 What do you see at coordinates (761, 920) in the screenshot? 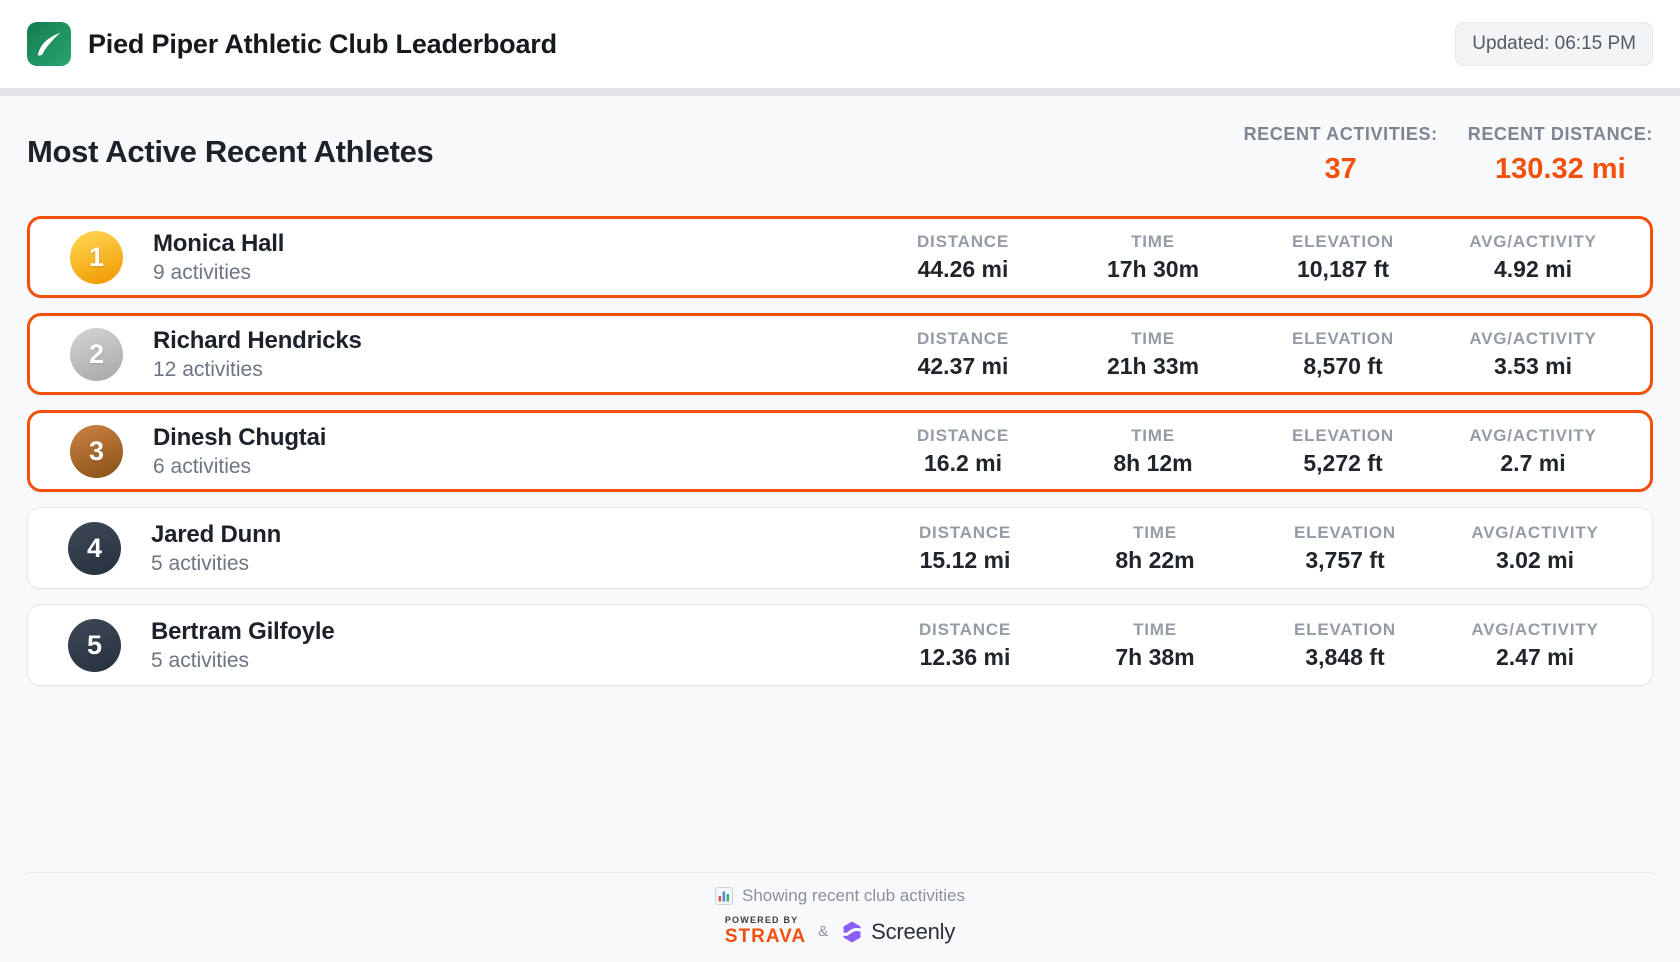
I see `powered-by-label: POWERED BY` at bounding box center [761, 920].